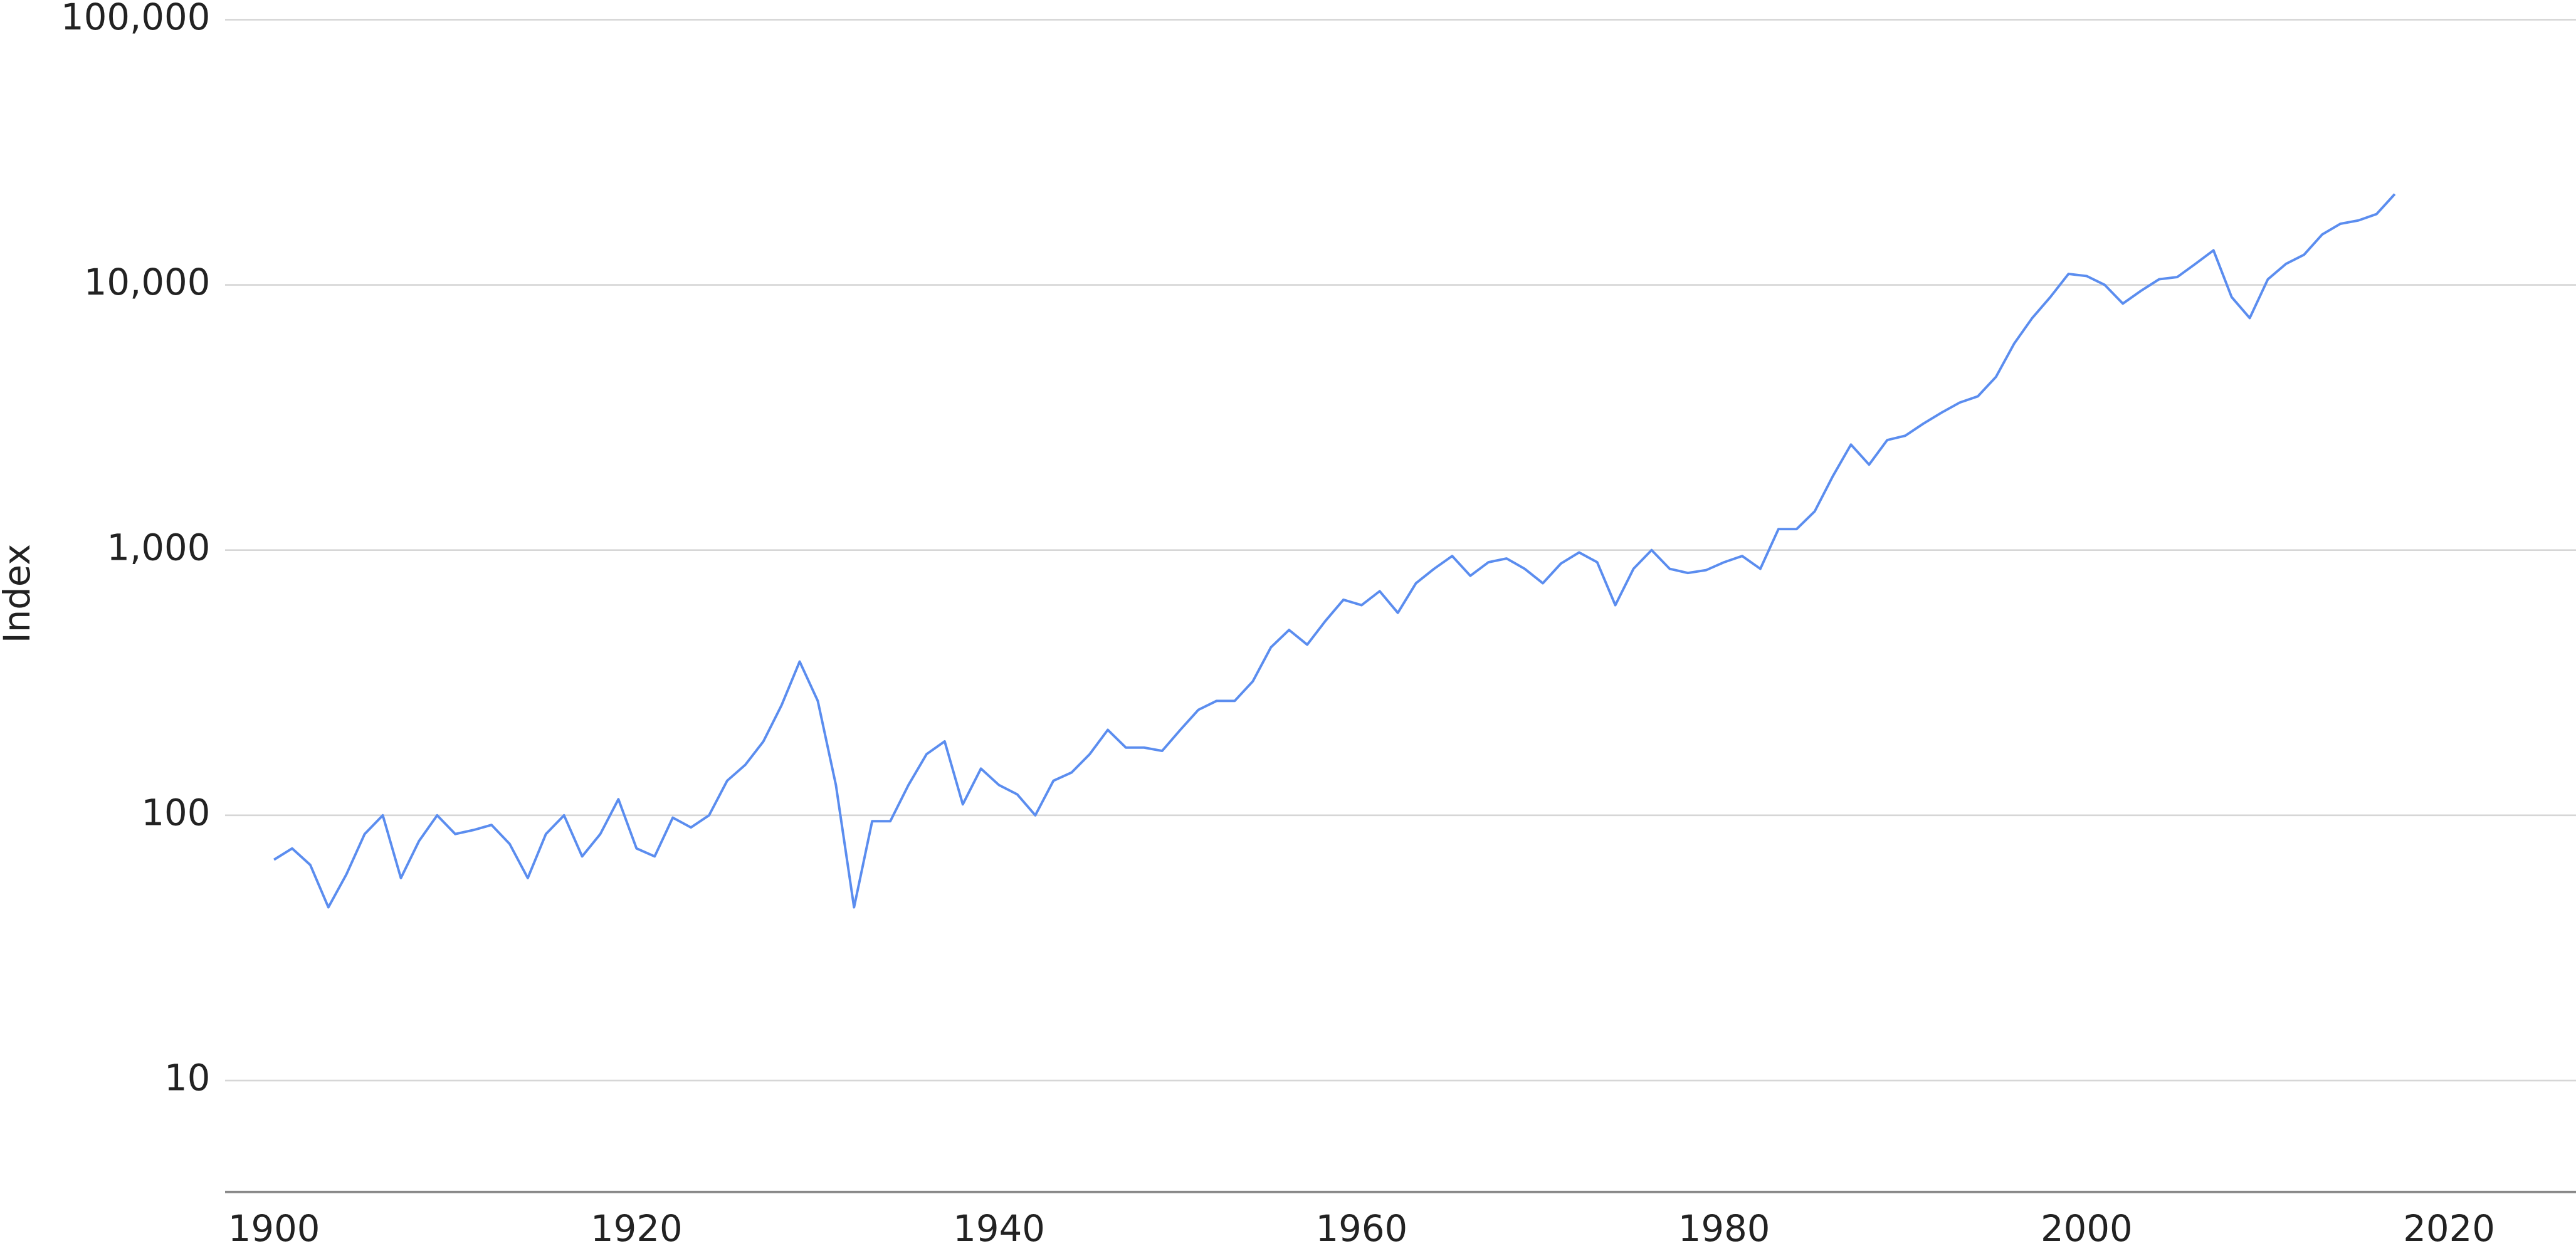  Describe the element at coordinates (274, 1229) in the screenshot. I see `x-tick-label: 1900` at that location.